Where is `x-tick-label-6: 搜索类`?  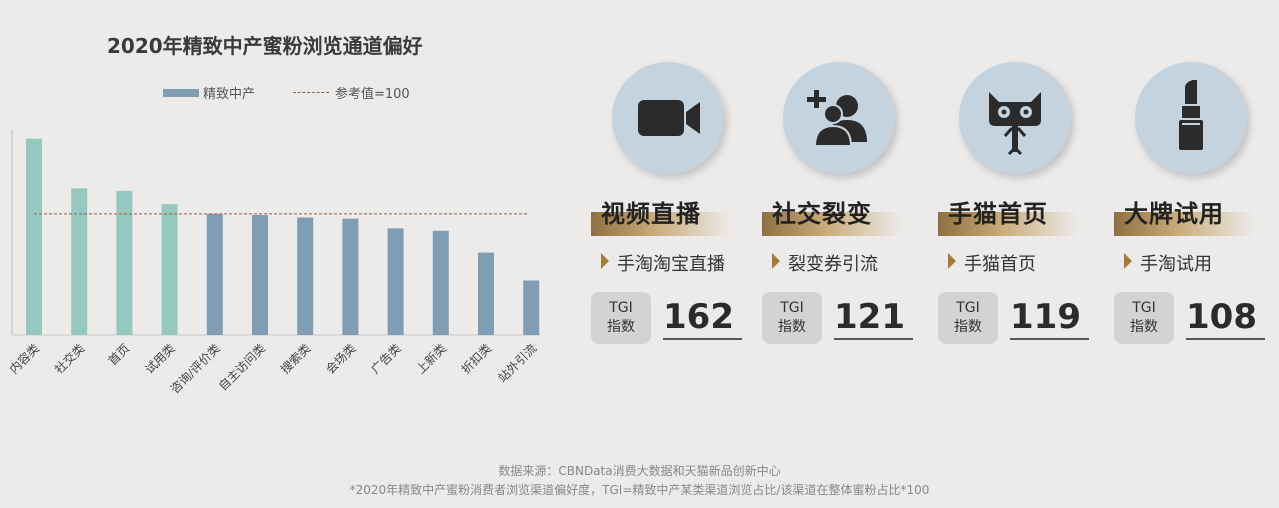
x-tick-label-6: 搜索类 is located at coordinates (295, 359).